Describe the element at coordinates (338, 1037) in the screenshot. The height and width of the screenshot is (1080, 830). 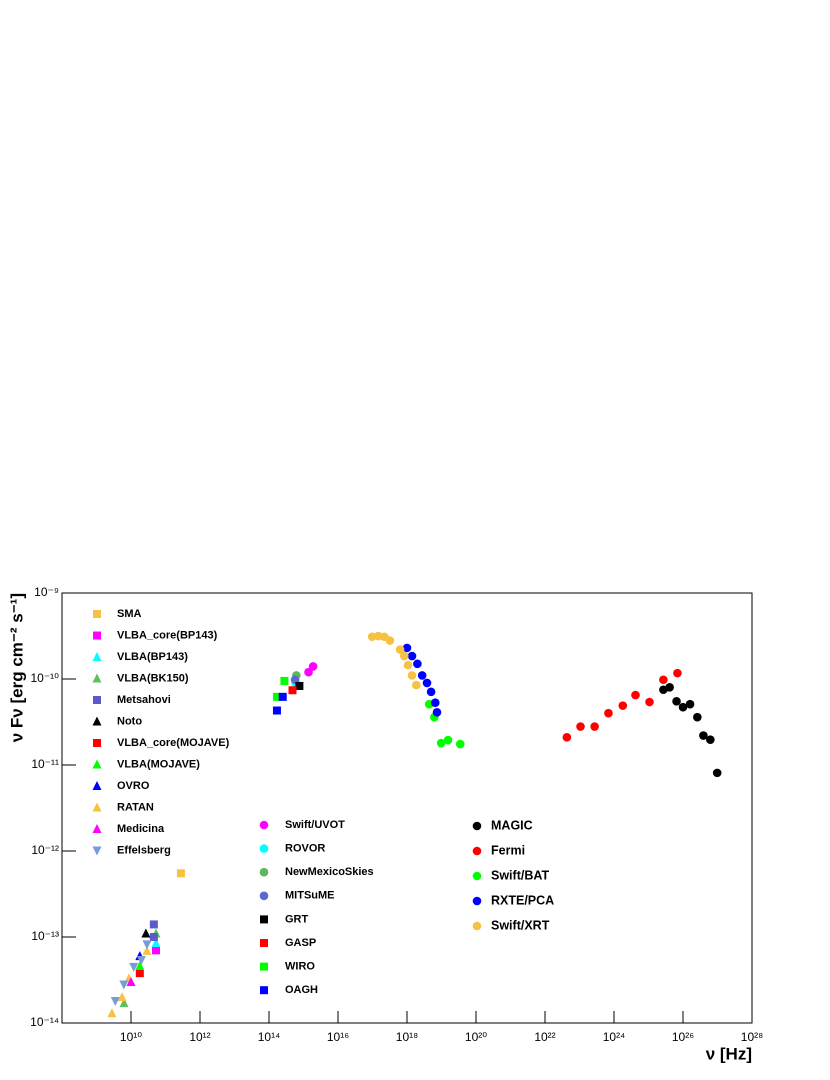
I see `x-tick-label: 10¹⁶` at that location.